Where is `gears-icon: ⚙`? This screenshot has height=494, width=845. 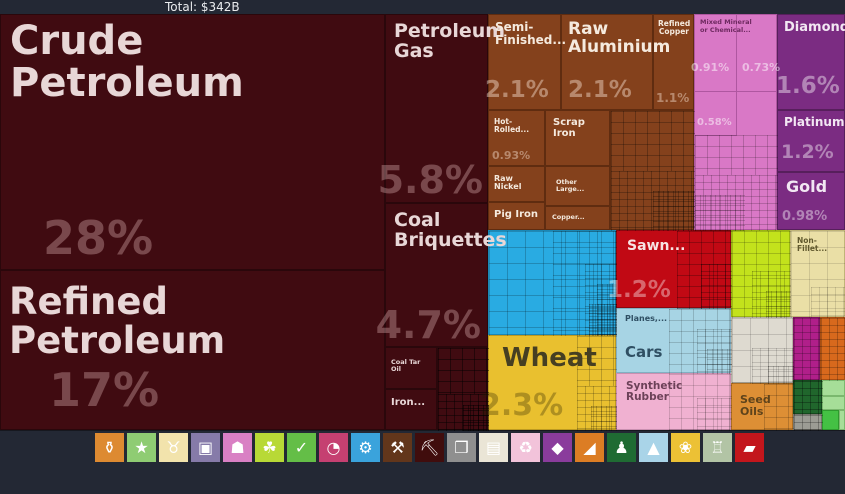
gears-icon: ⚙ is located at coordinates (365, 447).